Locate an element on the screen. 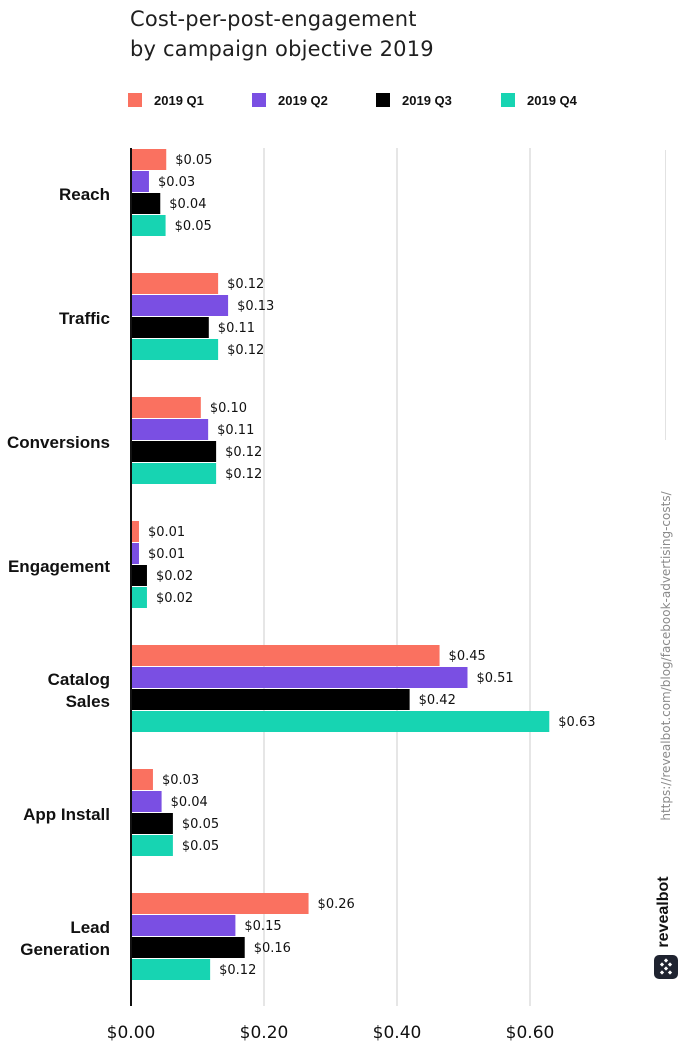 The width and height of the screenshot is (680, 1042). data-label: $0.10 is located at coordinates (228, 408).